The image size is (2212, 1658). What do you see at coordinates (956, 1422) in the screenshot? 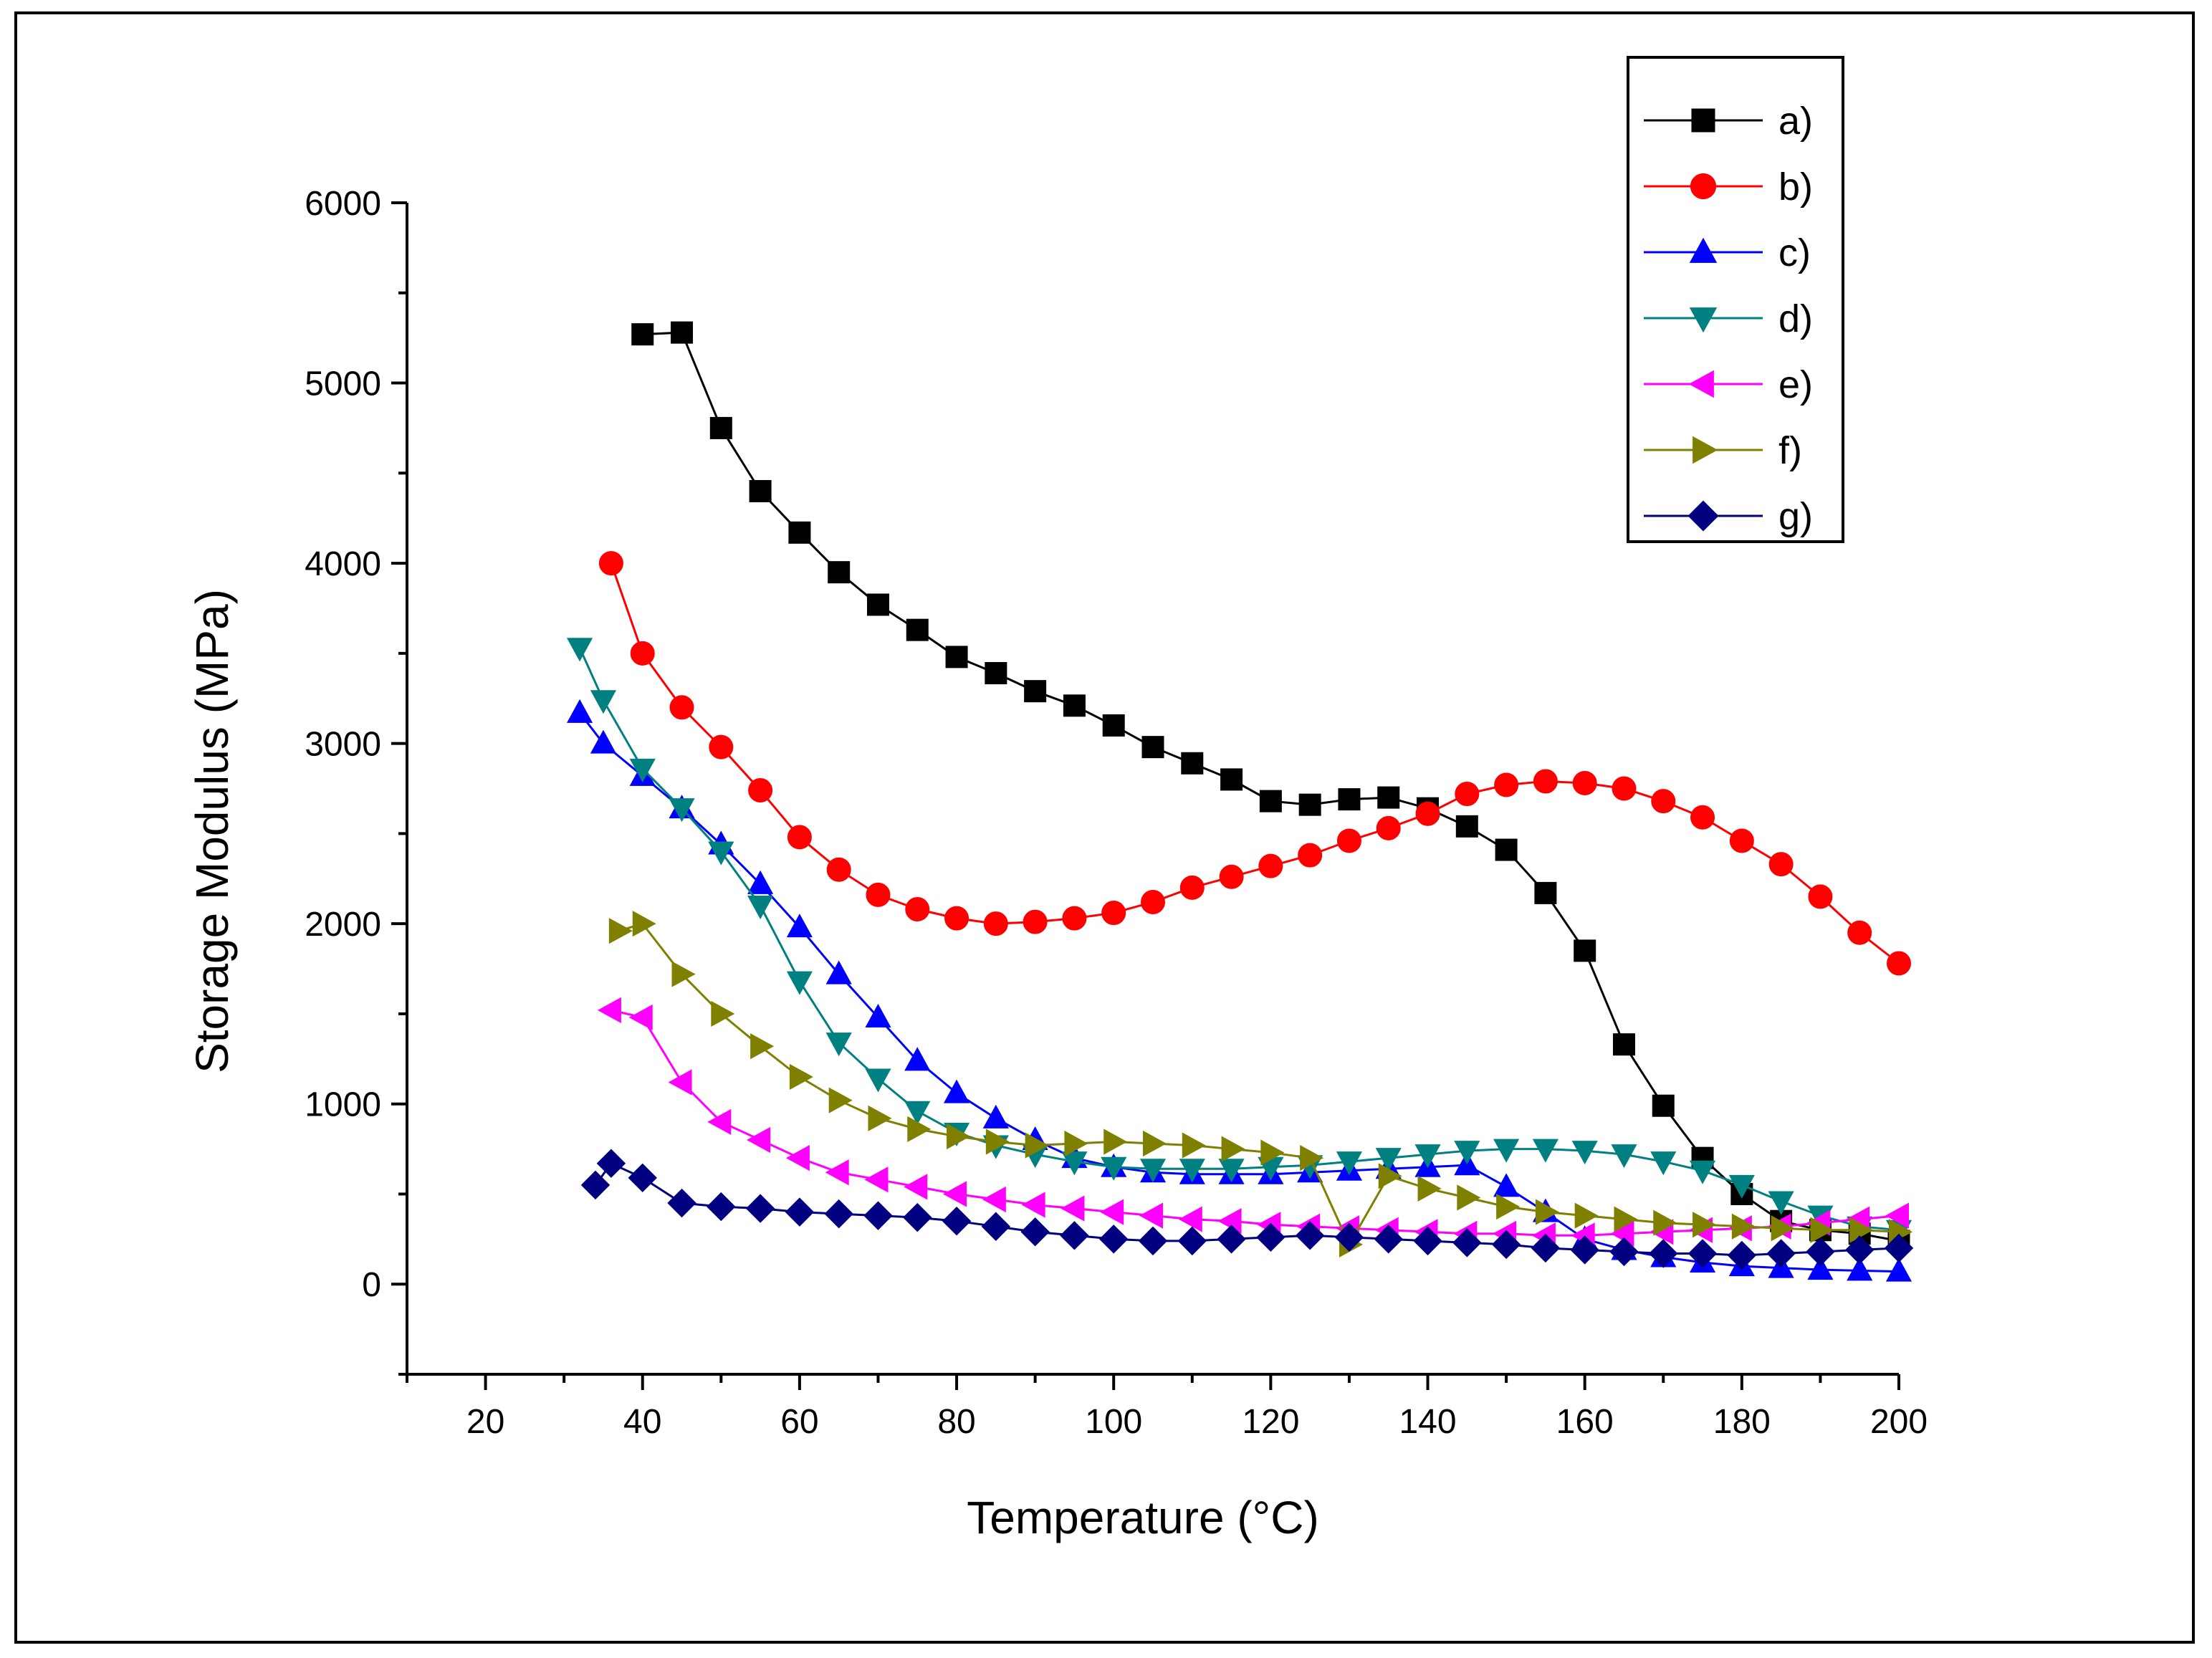
I see `x-tick-label: 80` at bounding box center [956, 1422].